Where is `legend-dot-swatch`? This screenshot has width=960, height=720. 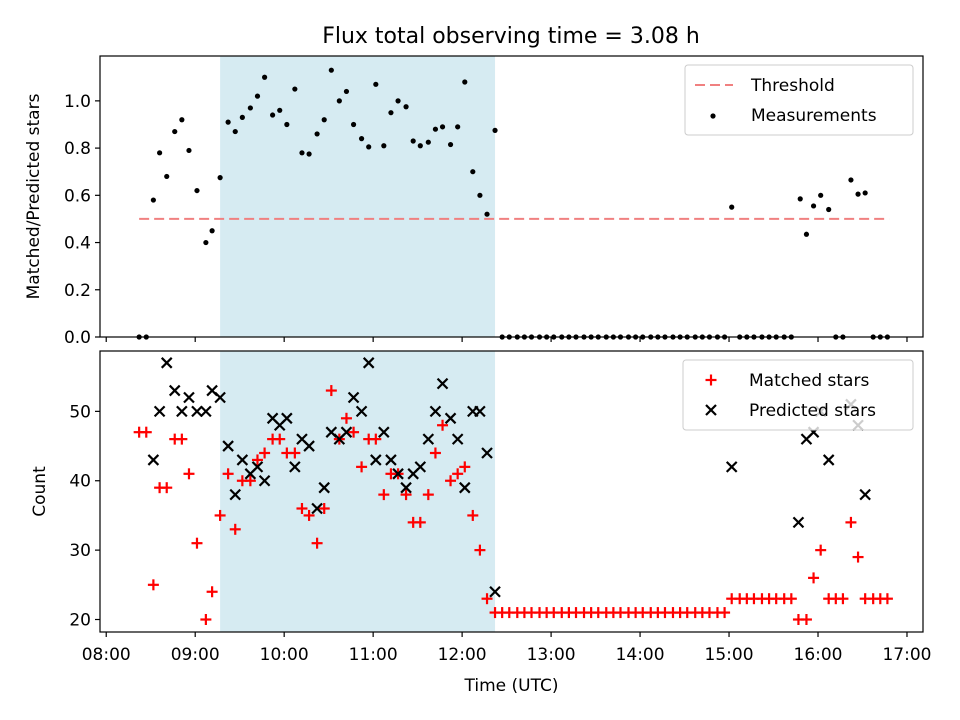
legend-dot-swatch is located at coordinates (713, 116).